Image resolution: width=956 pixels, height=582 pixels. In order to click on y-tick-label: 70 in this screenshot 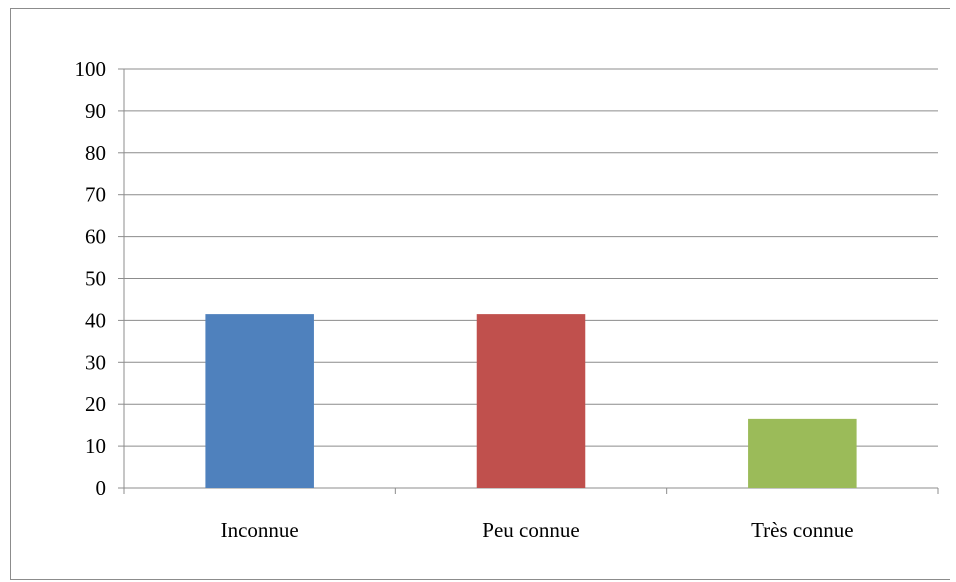, I will do `click(95, 195)`.